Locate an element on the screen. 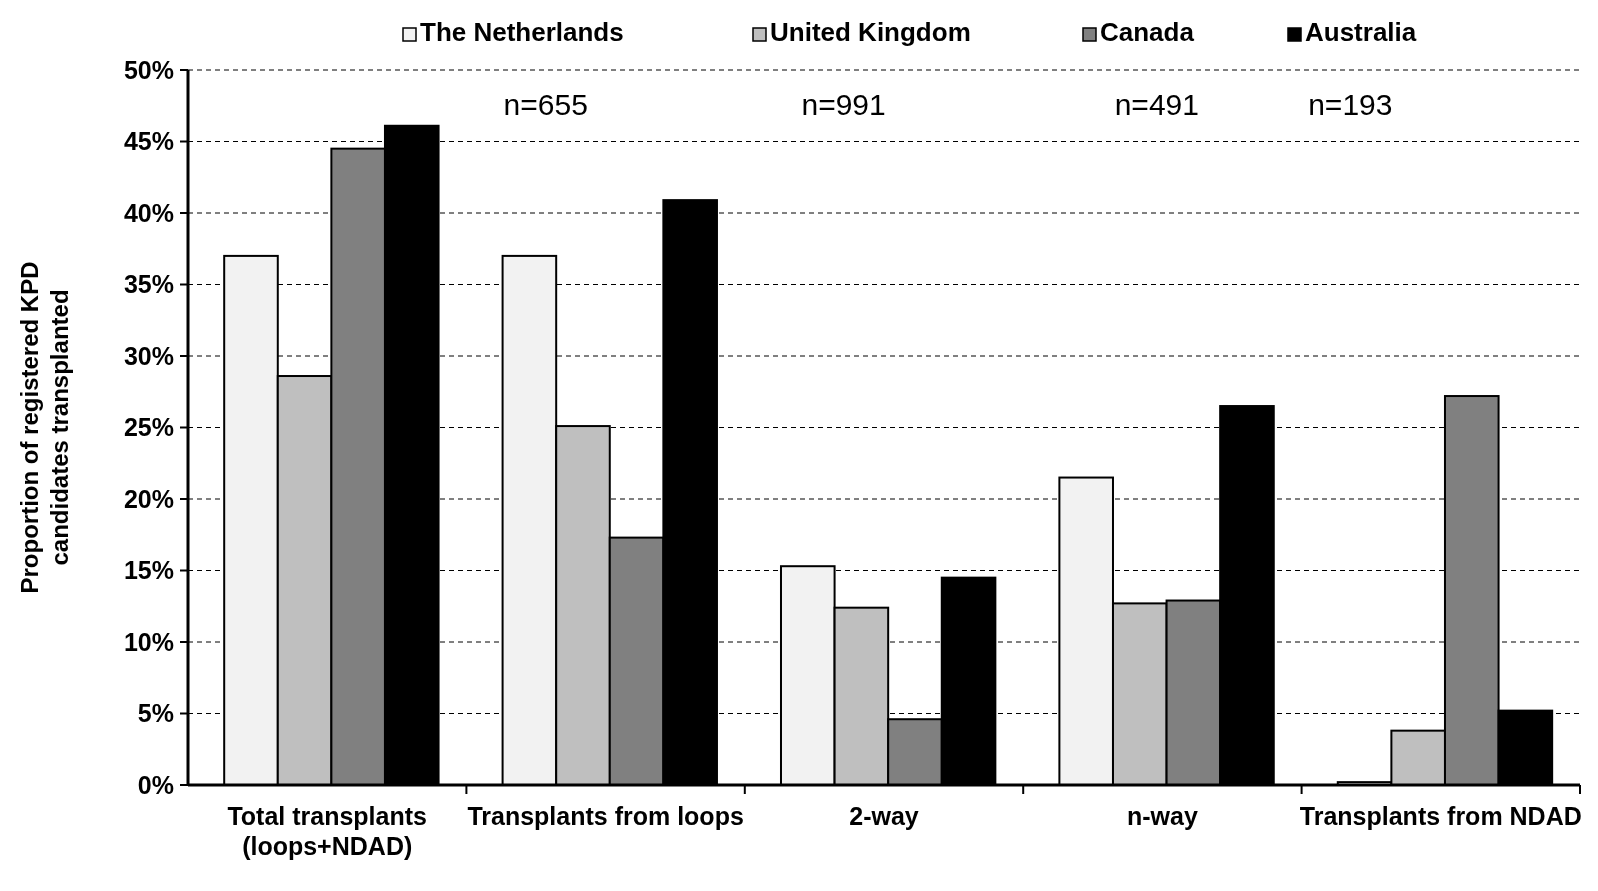 This screenshot has height=891, width=1598. y-tick-label: 20% is located at coordinates (148, 498).